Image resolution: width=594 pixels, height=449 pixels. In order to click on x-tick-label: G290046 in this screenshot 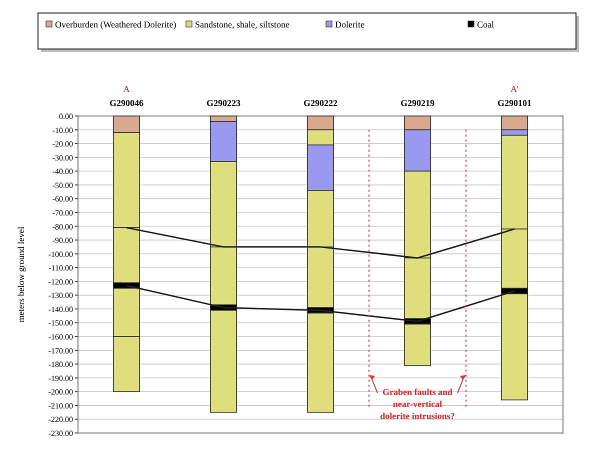, I will do `click(126, 103)`.